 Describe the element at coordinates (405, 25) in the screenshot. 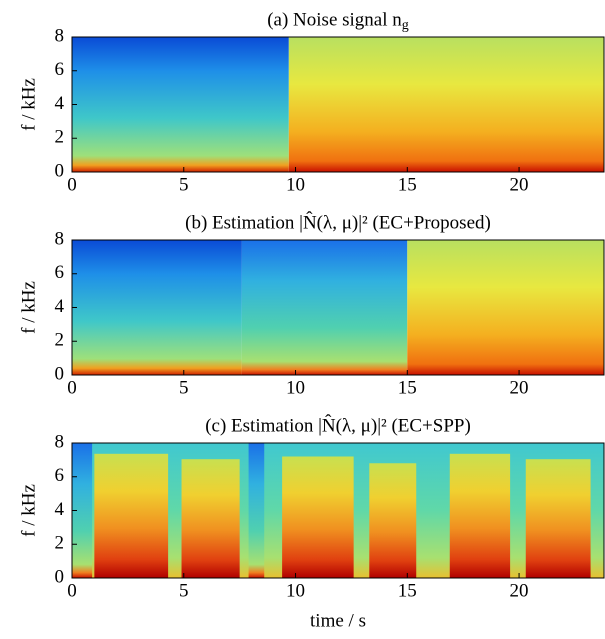

I see `title-subscript: g` at that location.